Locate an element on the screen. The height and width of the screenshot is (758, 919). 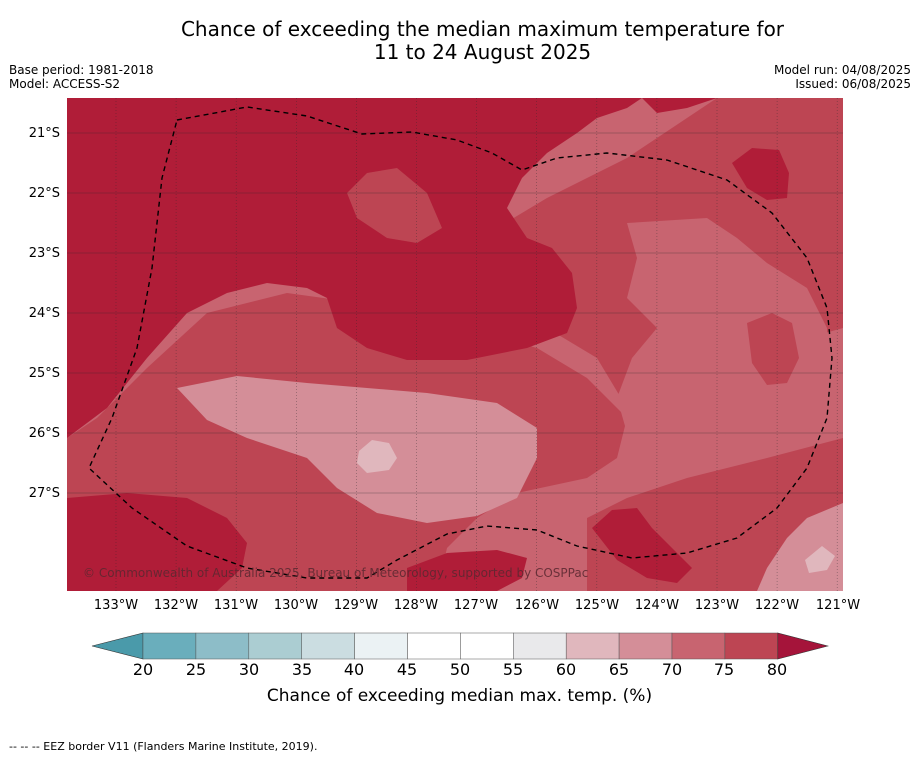
colorbar-tick: 65 is located at coordinates (619, 669).